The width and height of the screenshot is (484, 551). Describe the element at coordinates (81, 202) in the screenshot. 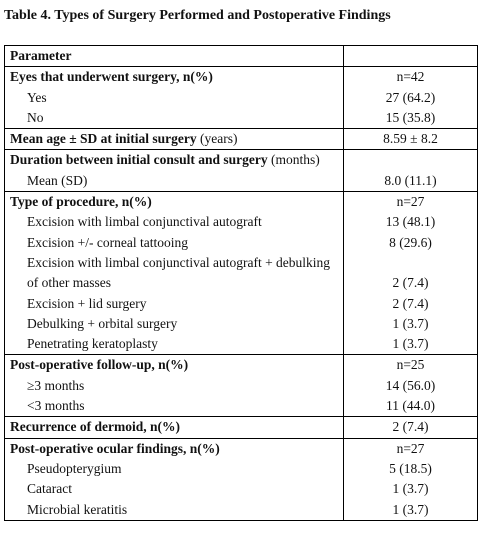

I see `heading-text: Type of procedure, n(%)` at that location.